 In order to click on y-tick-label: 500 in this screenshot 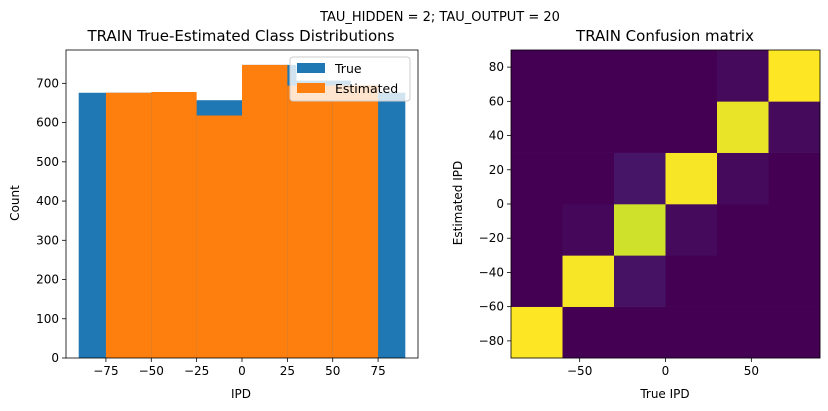, I will do `click(47, 162)`.